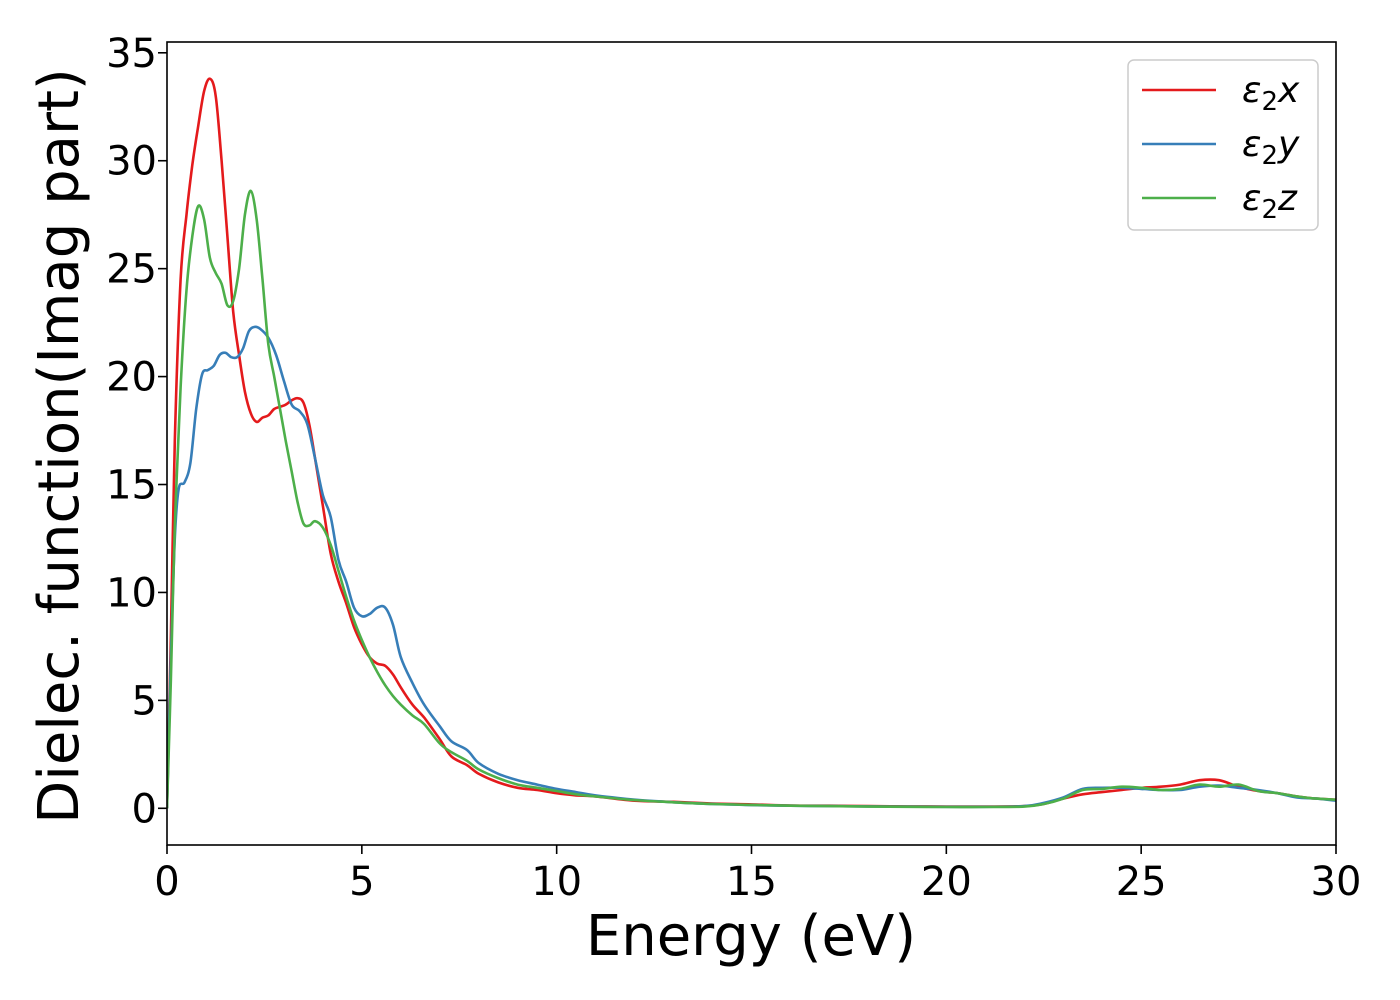  What do you see at coordinates (556, 882) in the screenshot?
I see `x-tick-label: 10` at bounding box center [556, 882].